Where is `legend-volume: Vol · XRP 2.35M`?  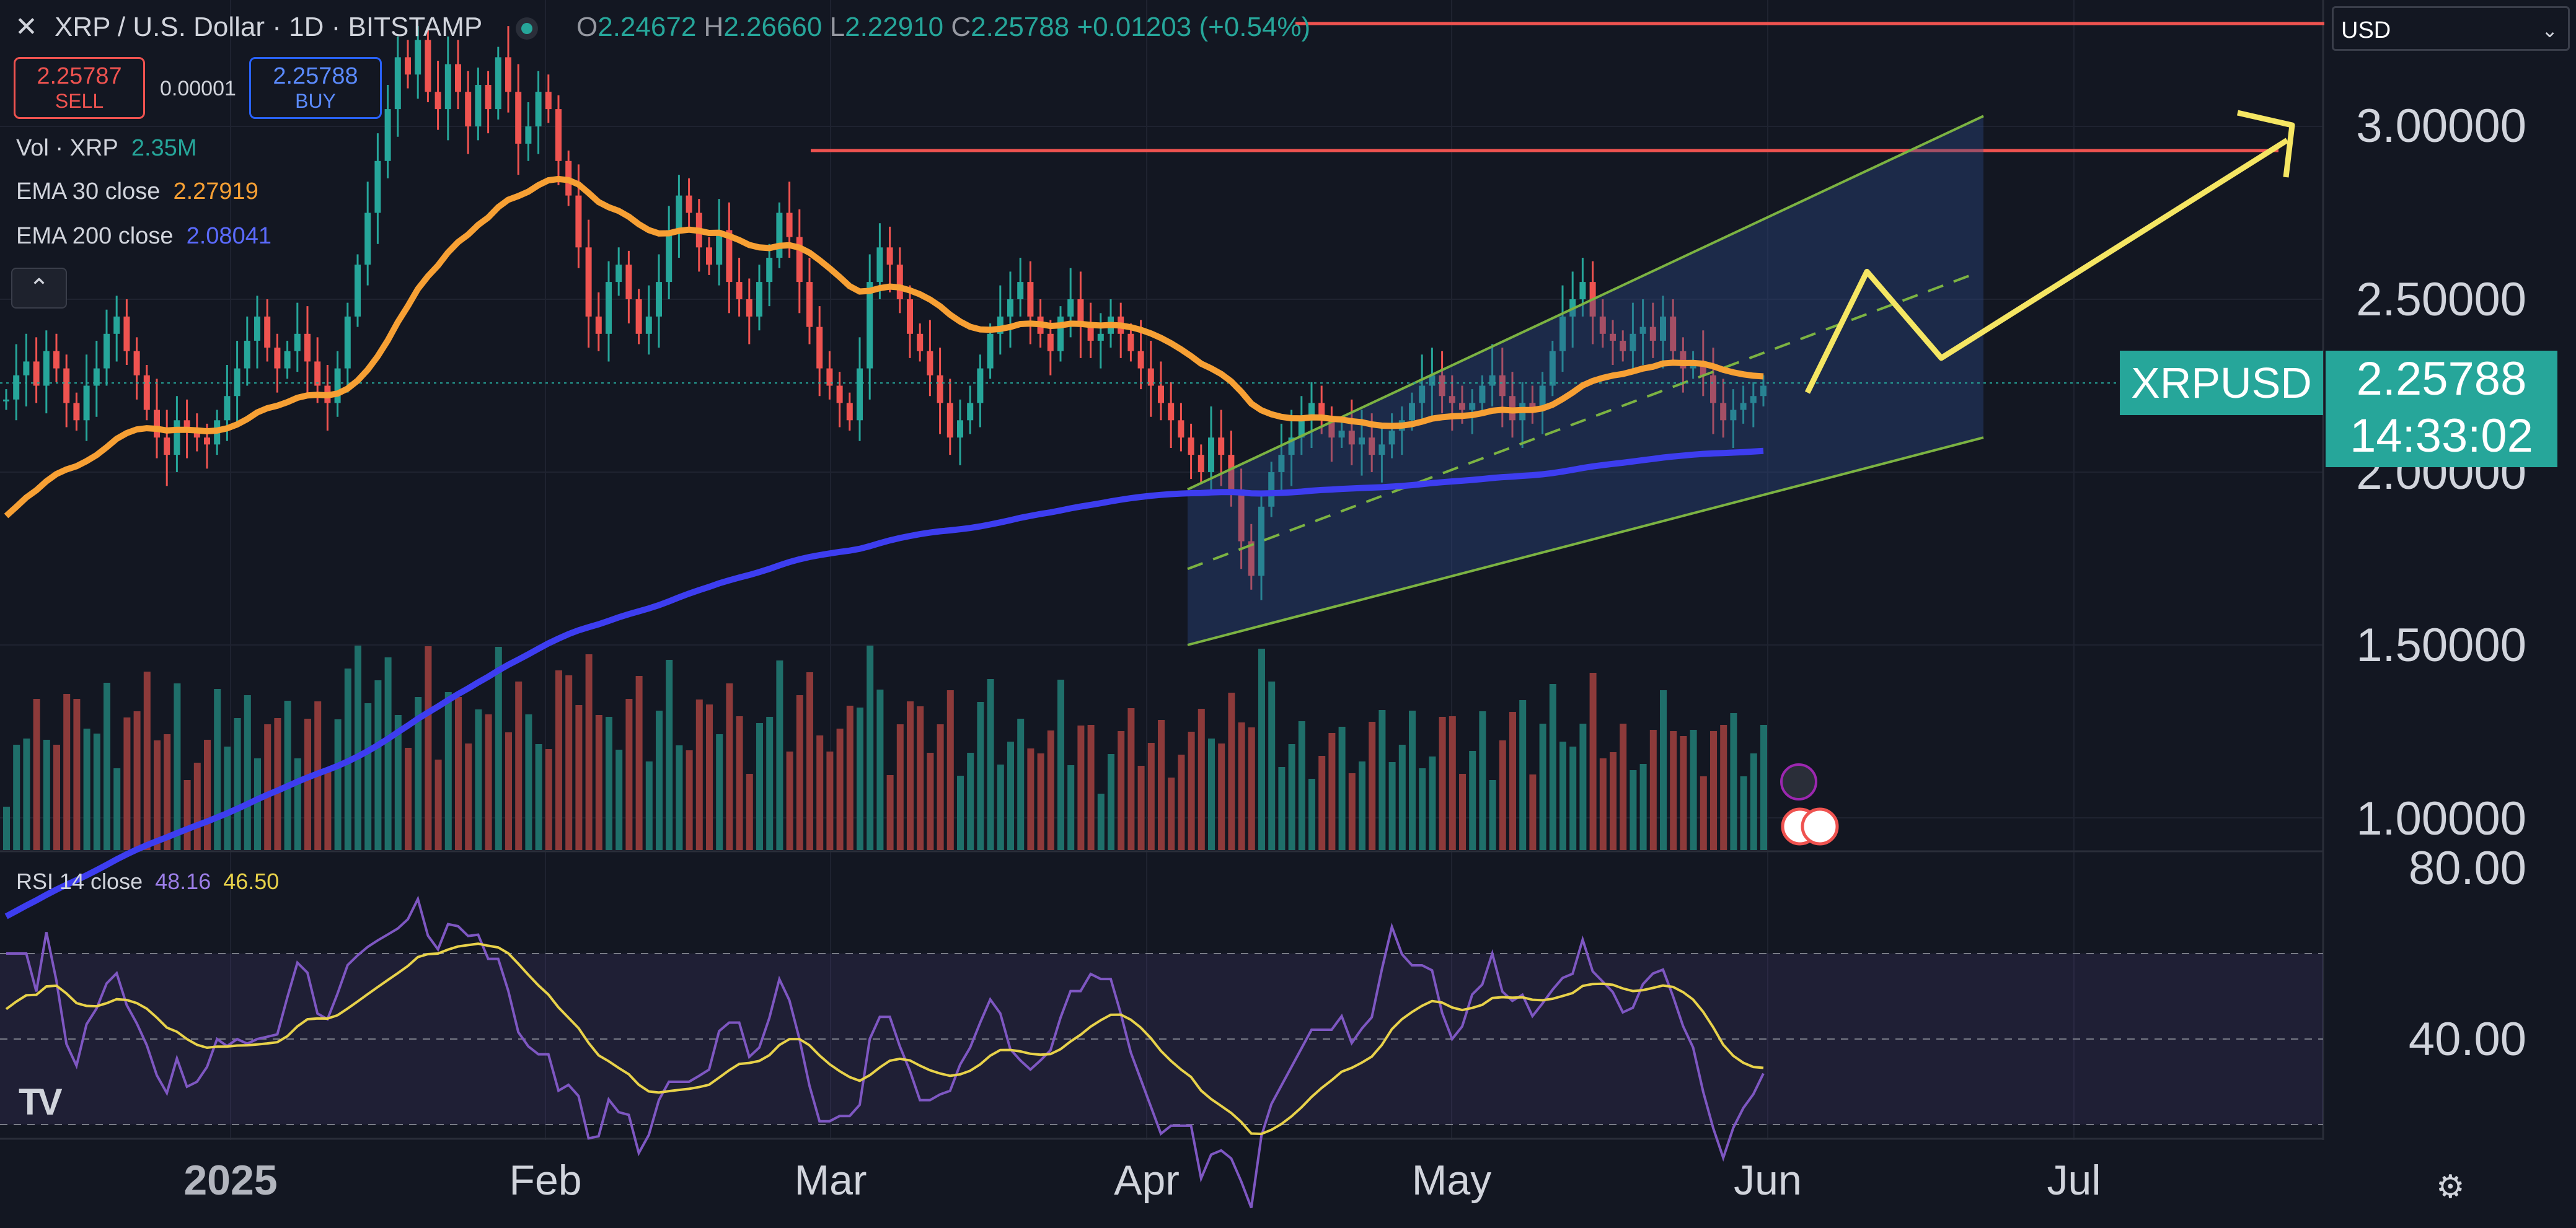 legend-volume: Vol · XRP 2.35M is located at coordinates (106, 148).